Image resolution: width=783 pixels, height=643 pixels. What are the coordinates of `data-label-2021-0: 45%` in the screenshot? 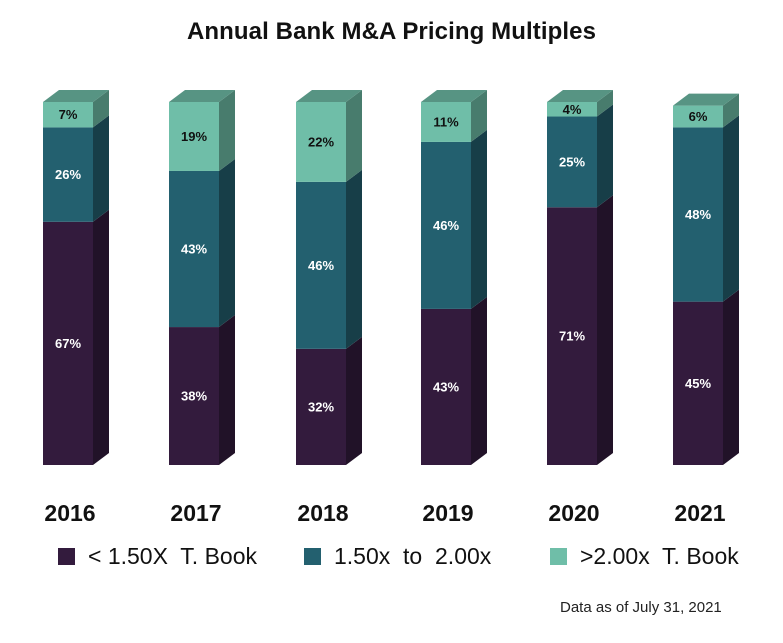 It's located at (698, 383).